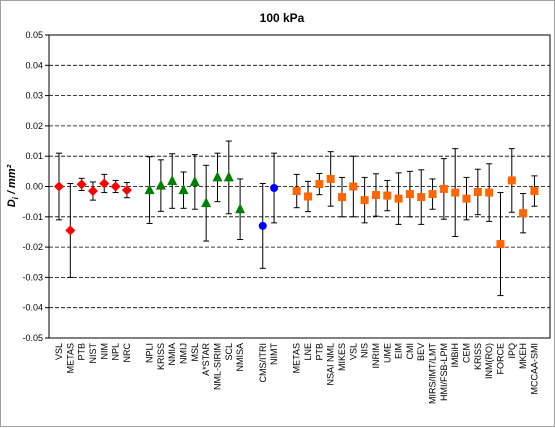 This screenshot has width=555, height=428. Describe the element at coordinates (512, 351) in the screenshot. I see `x-category-label: IPQ` at that location.